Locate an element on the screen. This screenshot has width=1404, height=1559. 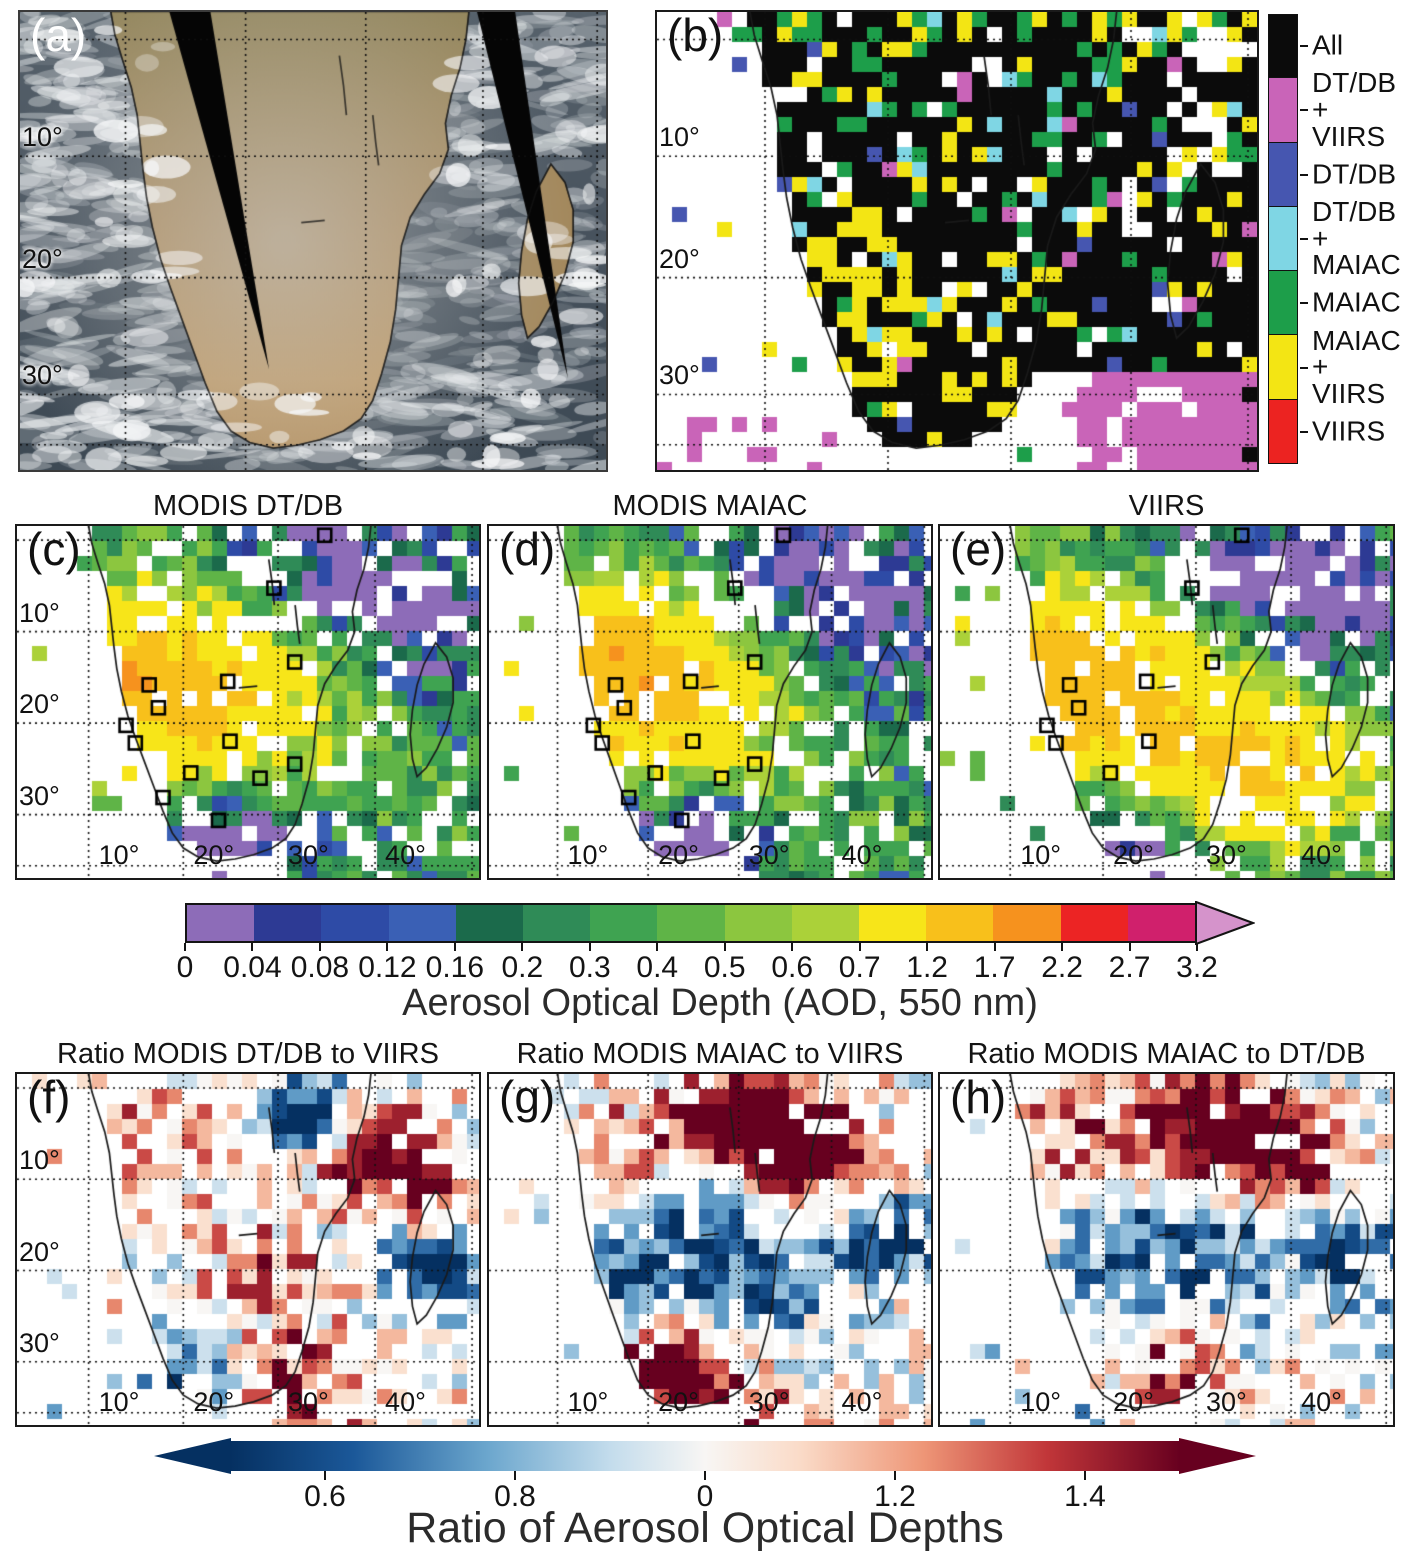
ratio-colorbar-right-arrow is located at coordinates (1217, 1456).